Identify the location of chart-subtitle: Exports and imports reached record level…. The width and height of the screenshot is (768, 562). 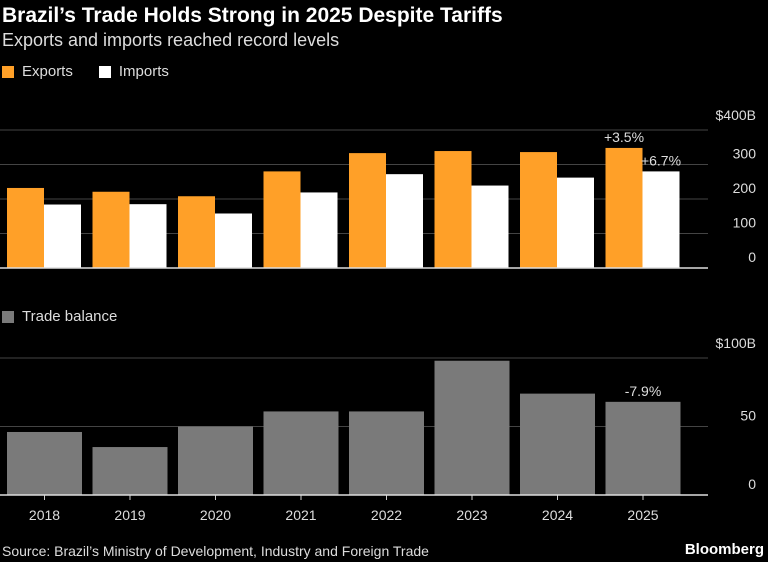
(171, 40).